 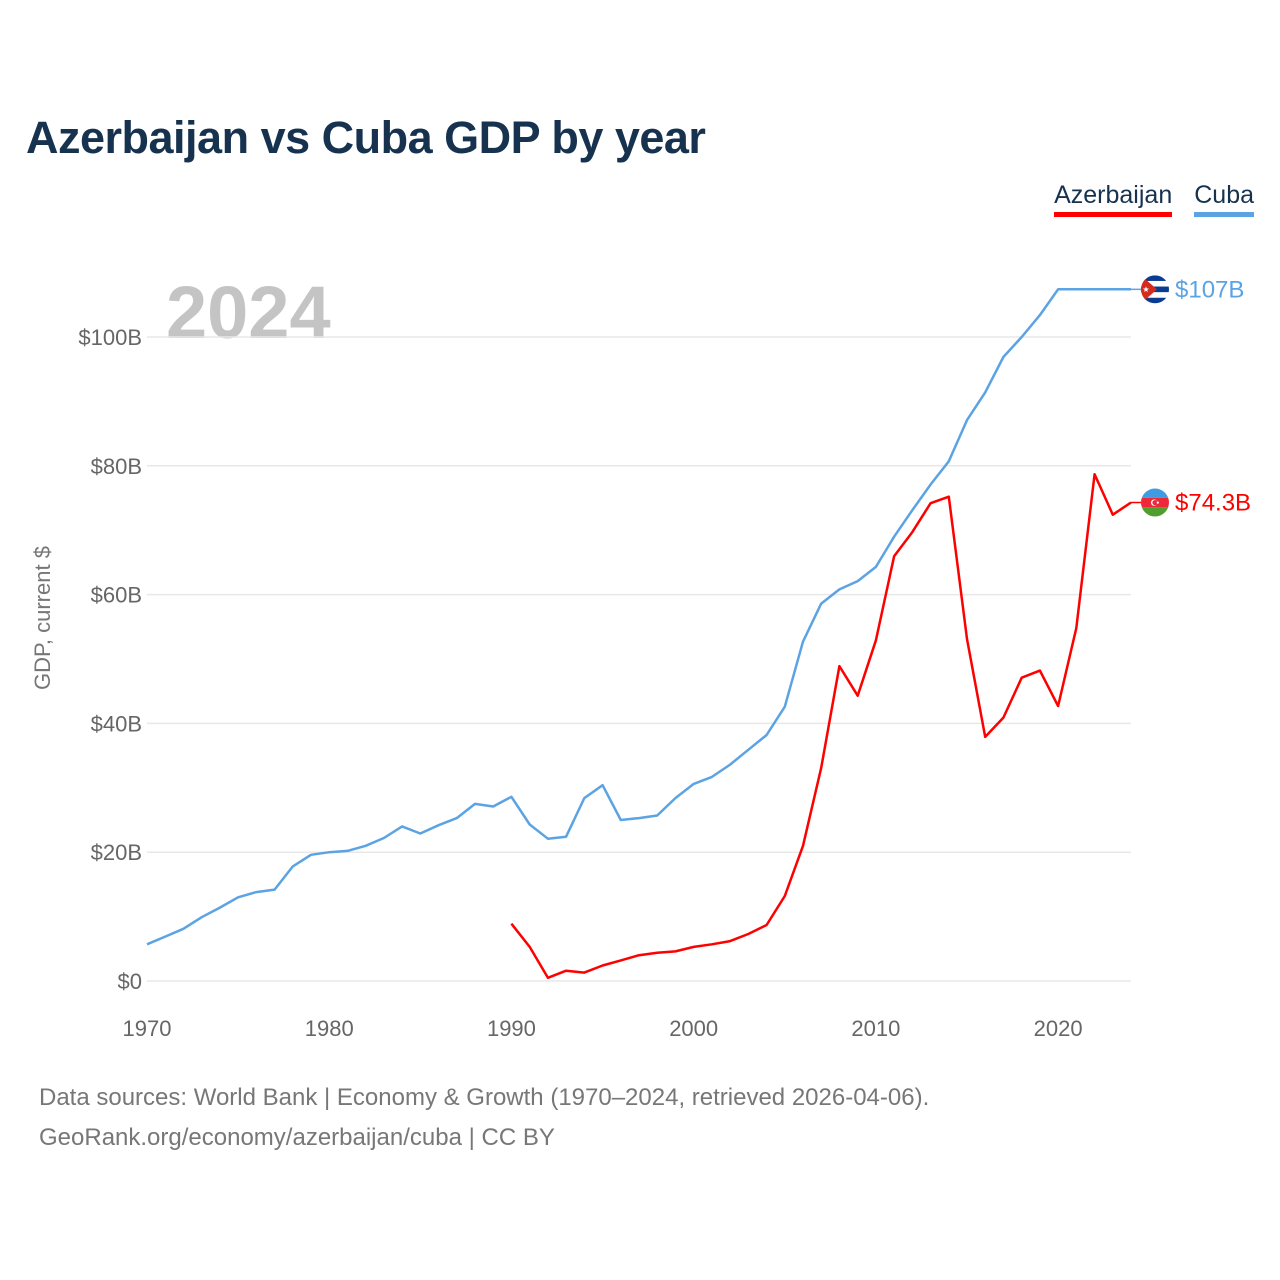 What do you see at coordinates (116, 723) in the screenshot?
I see `y-tick-label: $40B` at bounding box center [116, 723].